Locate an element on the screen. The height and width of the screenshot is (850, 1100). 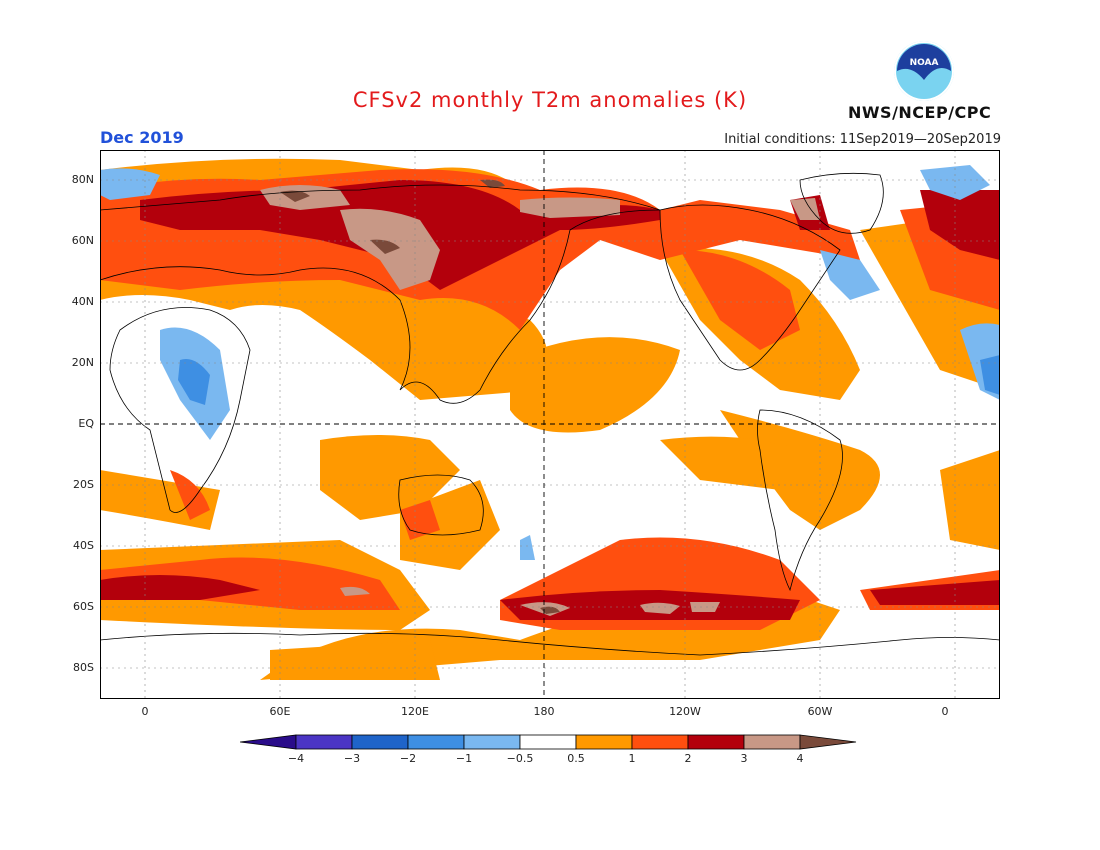
lat-label-40n: 40N is located at coordinates (82, 301).